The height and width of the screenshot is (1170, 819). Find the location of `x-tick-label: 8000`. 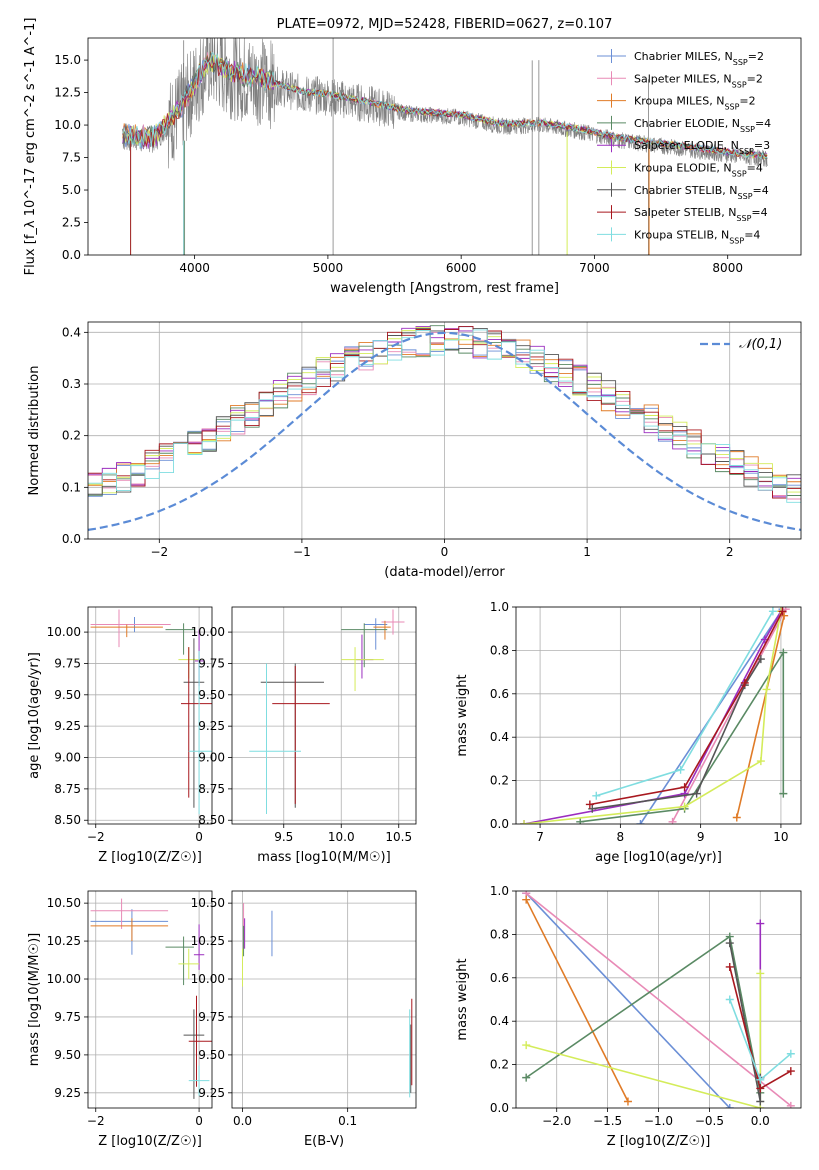

x-tick-label: 8000 is located at coordinates (727, 268).